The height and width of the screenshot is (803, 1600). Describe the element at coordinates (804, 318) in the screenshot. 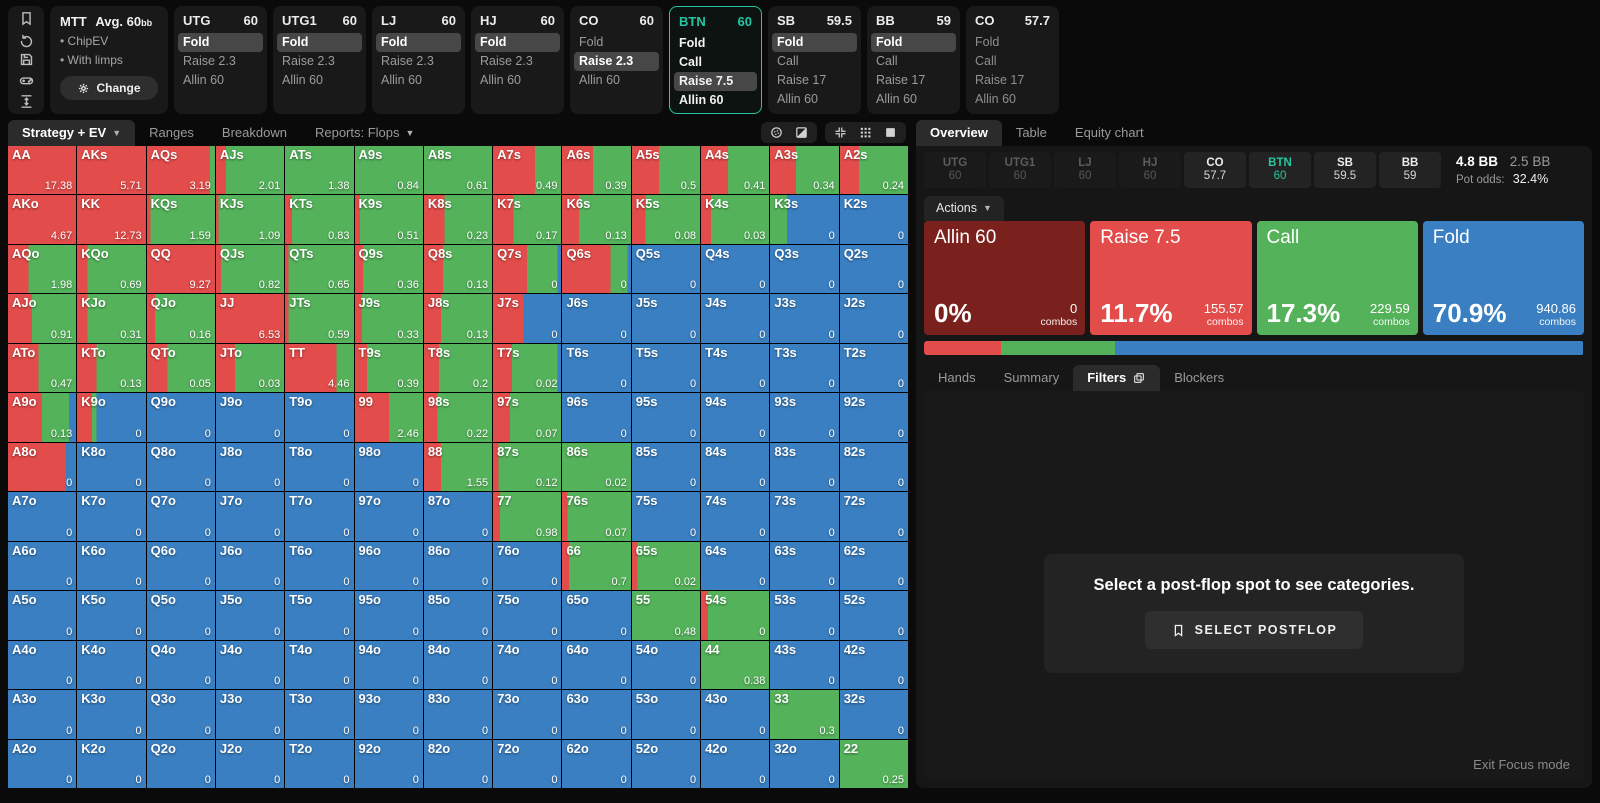

I see `hand-cell-J3s: J3s 0` at that location.